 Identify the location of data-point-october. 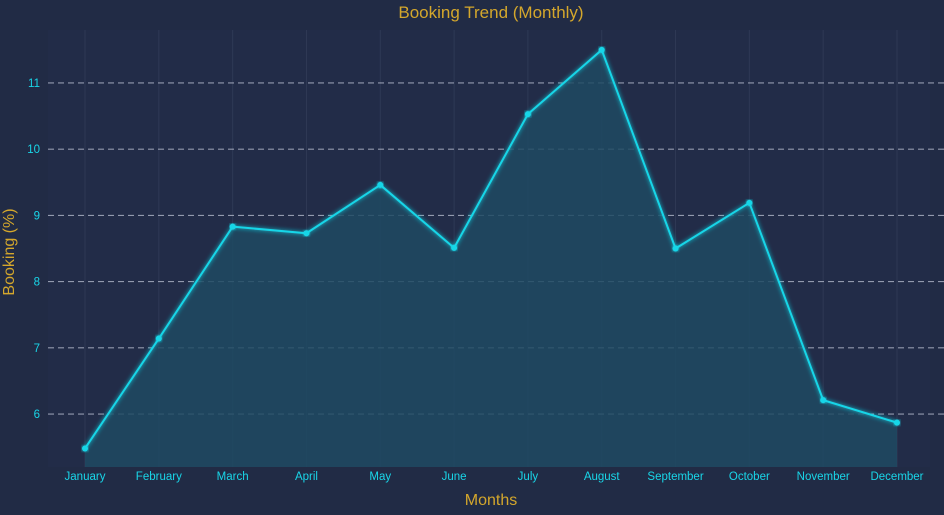
(749, 202).